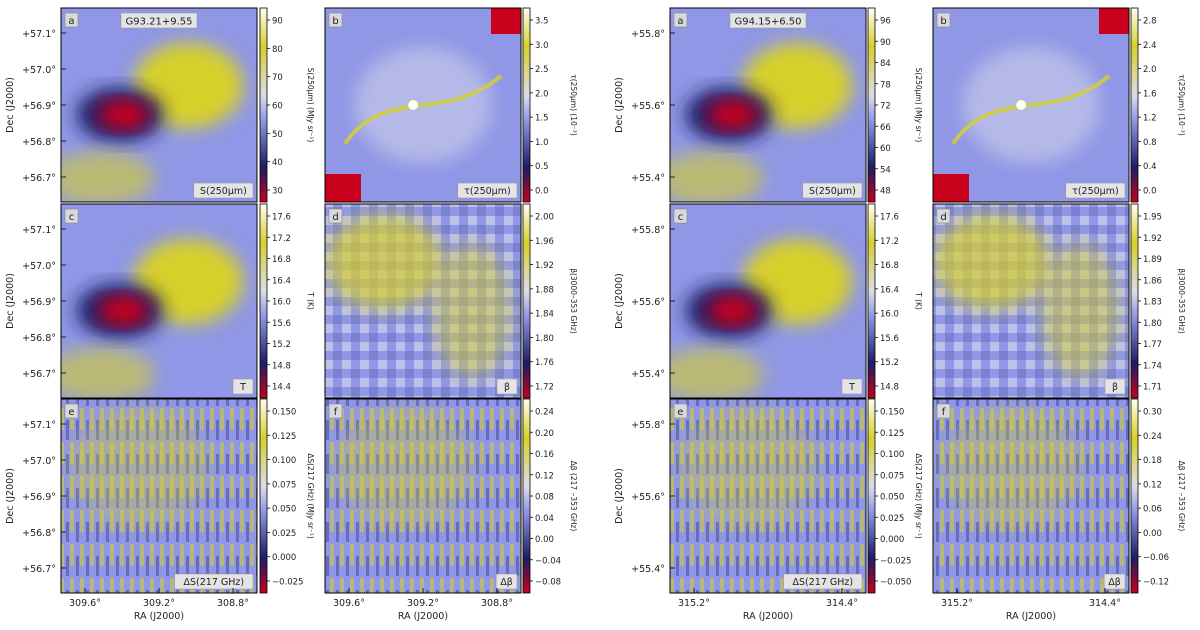 This screenshot has height=630, width=1200. Describe the element at coordinates (573, 105) in the screenshot. I see `colorbar-label: τ(250μm) (10⁻³)` at that location.